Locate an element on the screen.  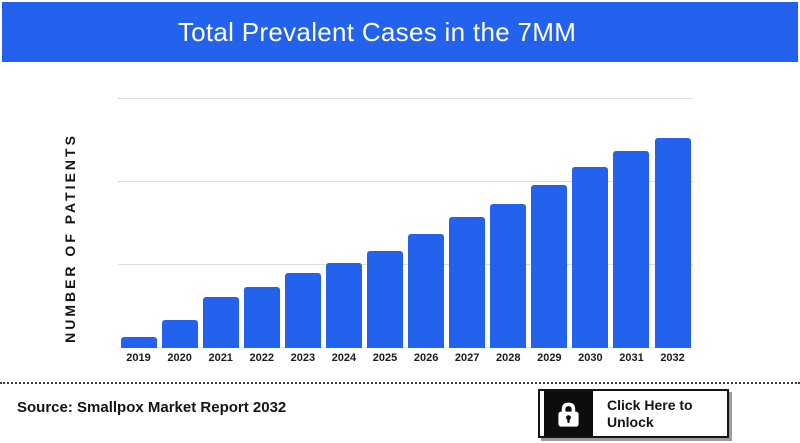
bar-cell-2027 is located at coordinates (467, 223).